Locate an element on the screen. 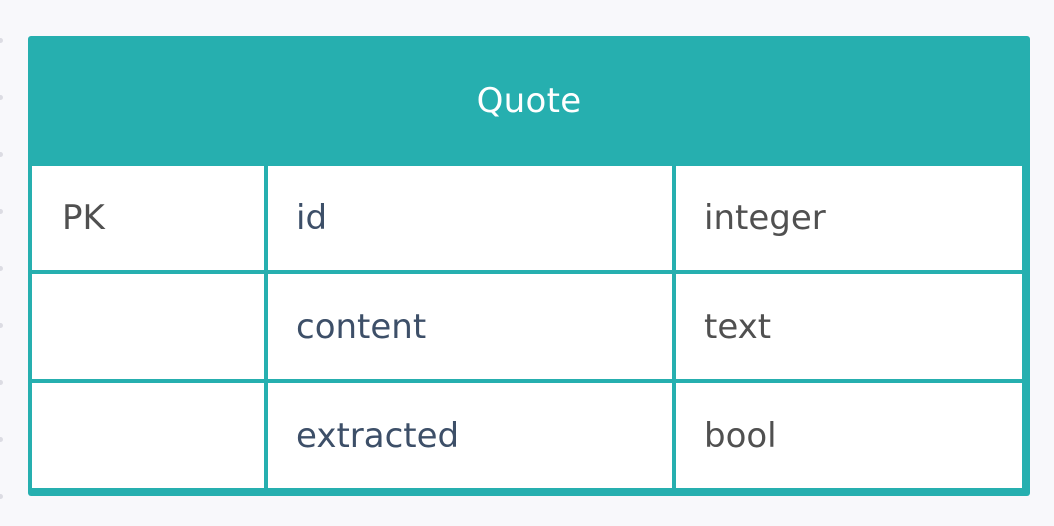 The width and height of the screenshot is (1054, 526). row-3-key is located at coordinates (148, 435).